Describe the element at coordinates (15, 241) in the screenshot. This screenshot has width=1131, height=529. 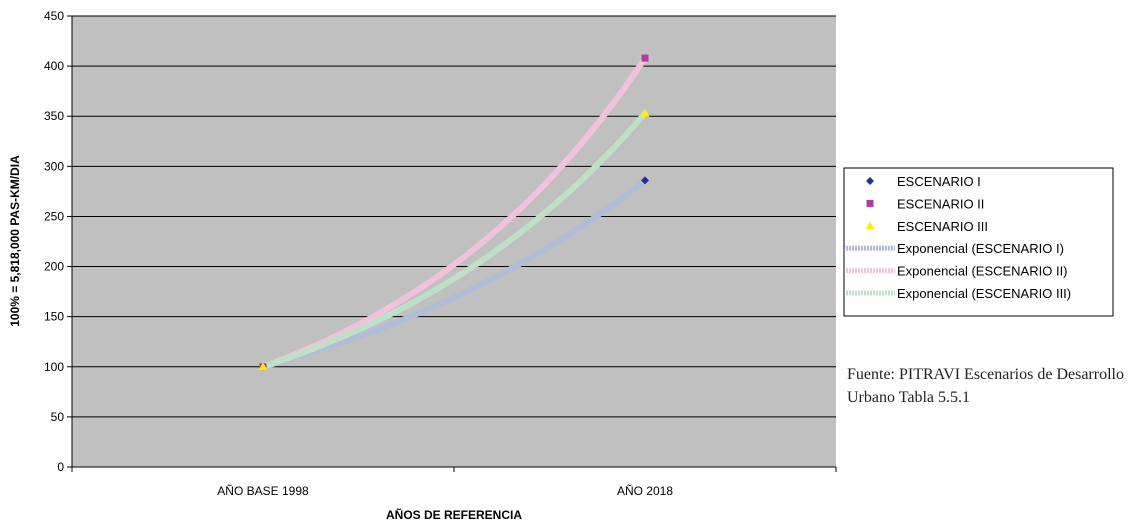
I see `y-axis-title: 100% = 5,818,000 PAS-KM/DIA` at that location.